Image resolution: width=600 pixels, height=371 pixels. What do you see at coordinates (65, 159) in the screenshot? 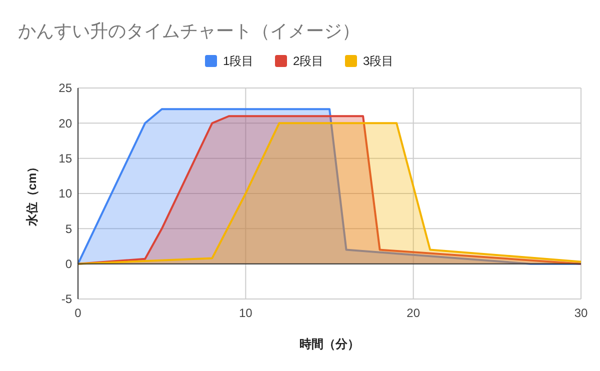
I see `y-tick-label: 15` at bounding box center [65, 159].